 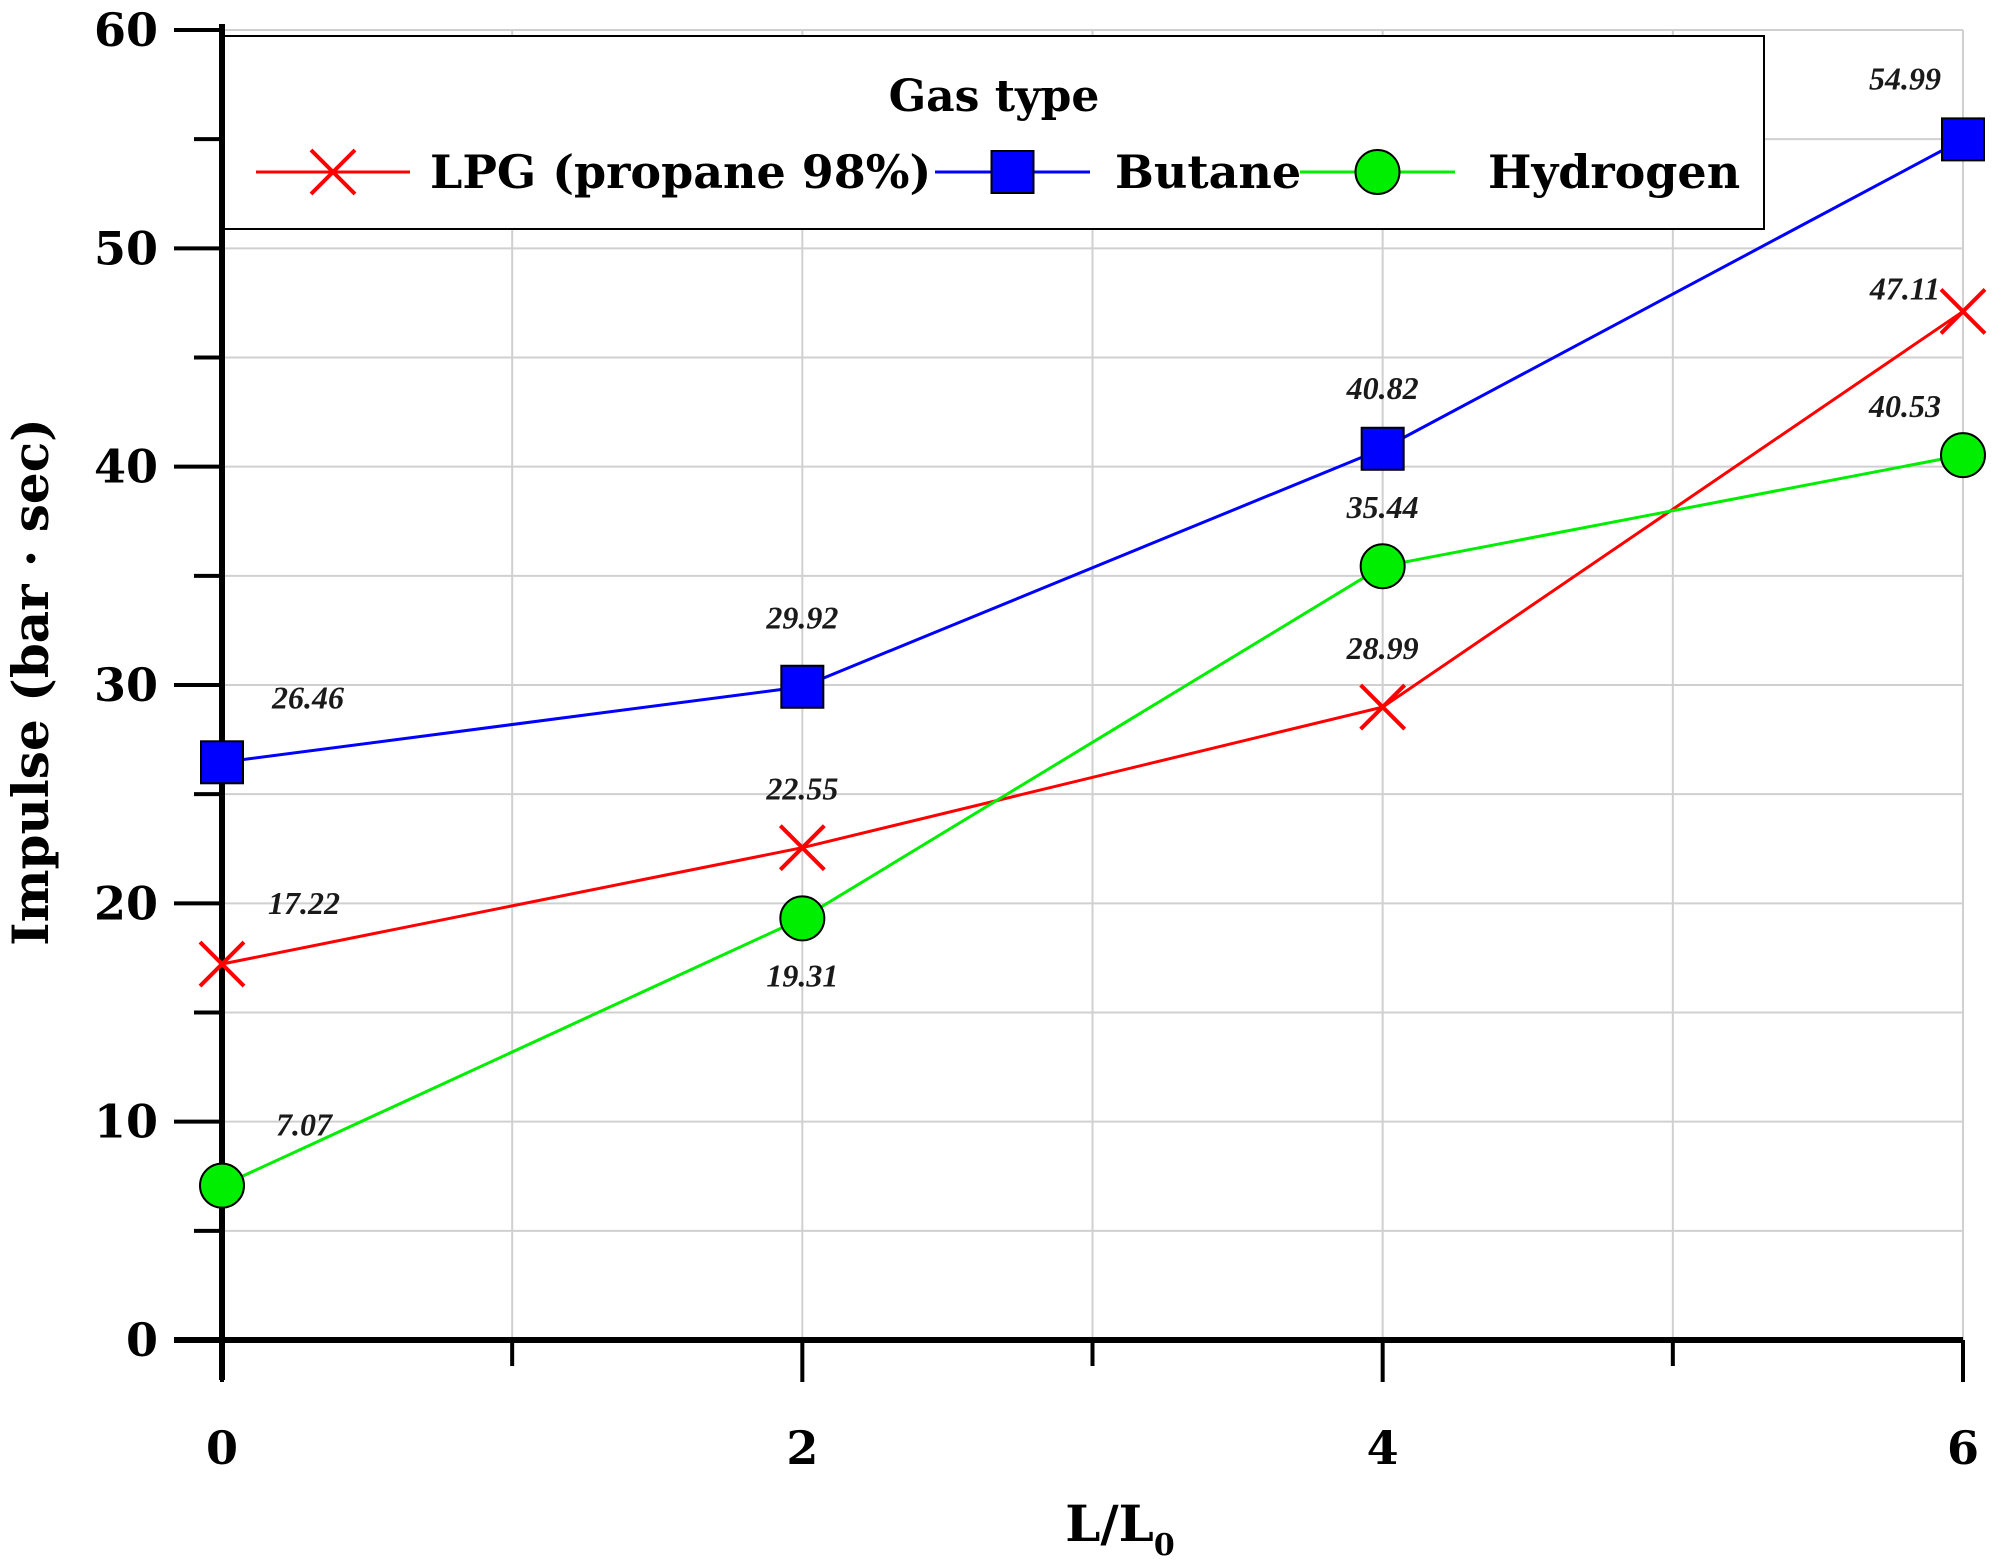 What do you see at coordinates (801, 618) in the screenshot?
I see `data-label-butane: 29.92` at bounding box center [801, 618].